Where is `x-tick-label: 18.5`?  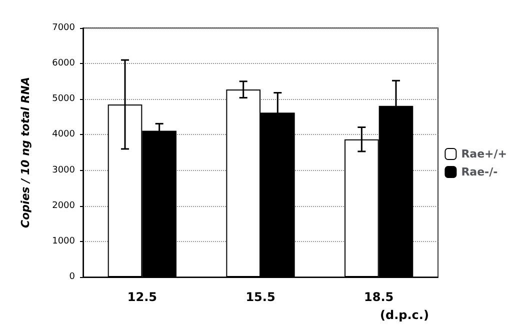
x-tick-label: 18.5 is located at coordinates (379, 297).